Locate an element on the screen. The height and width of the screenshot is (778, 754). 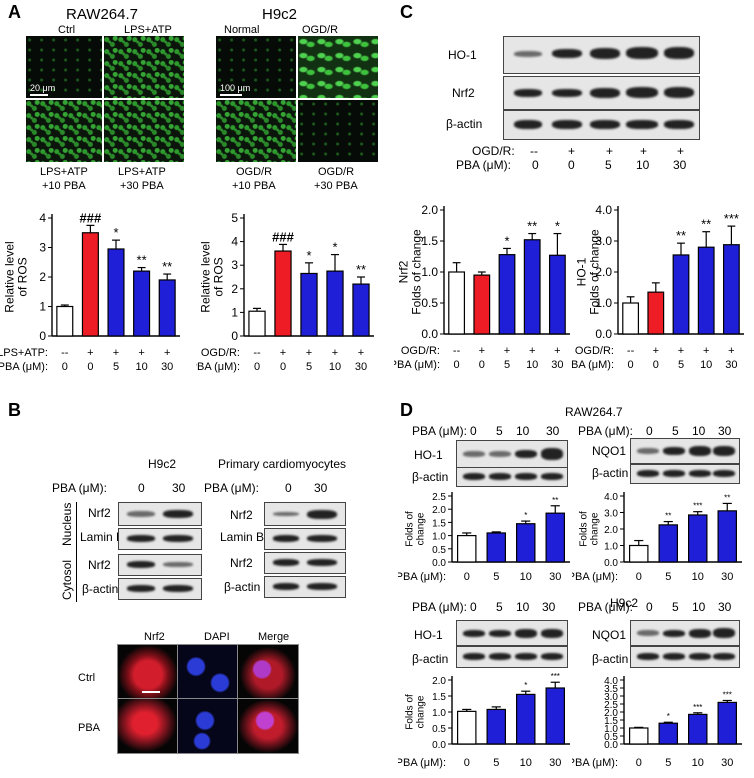
pba-b2-30: 30 is located at coordinates (321, 488).